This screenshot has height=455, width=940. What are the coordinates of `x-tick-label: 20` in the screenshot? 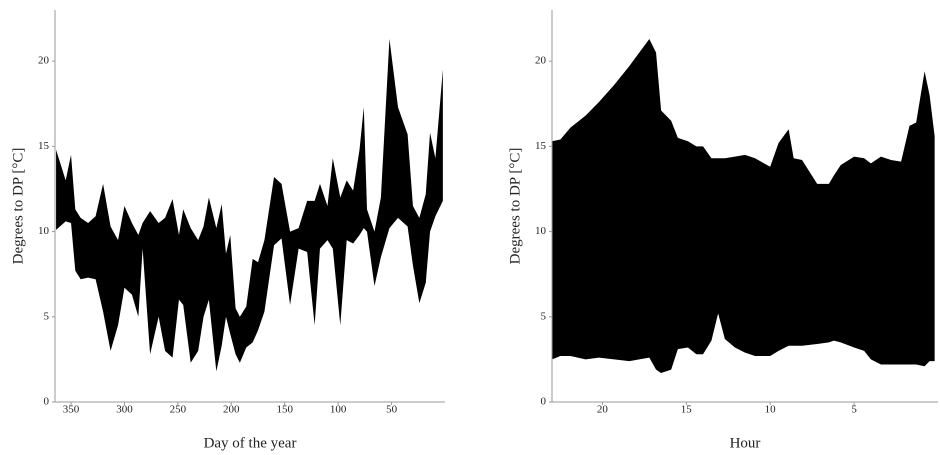 It's located at (603, 410).